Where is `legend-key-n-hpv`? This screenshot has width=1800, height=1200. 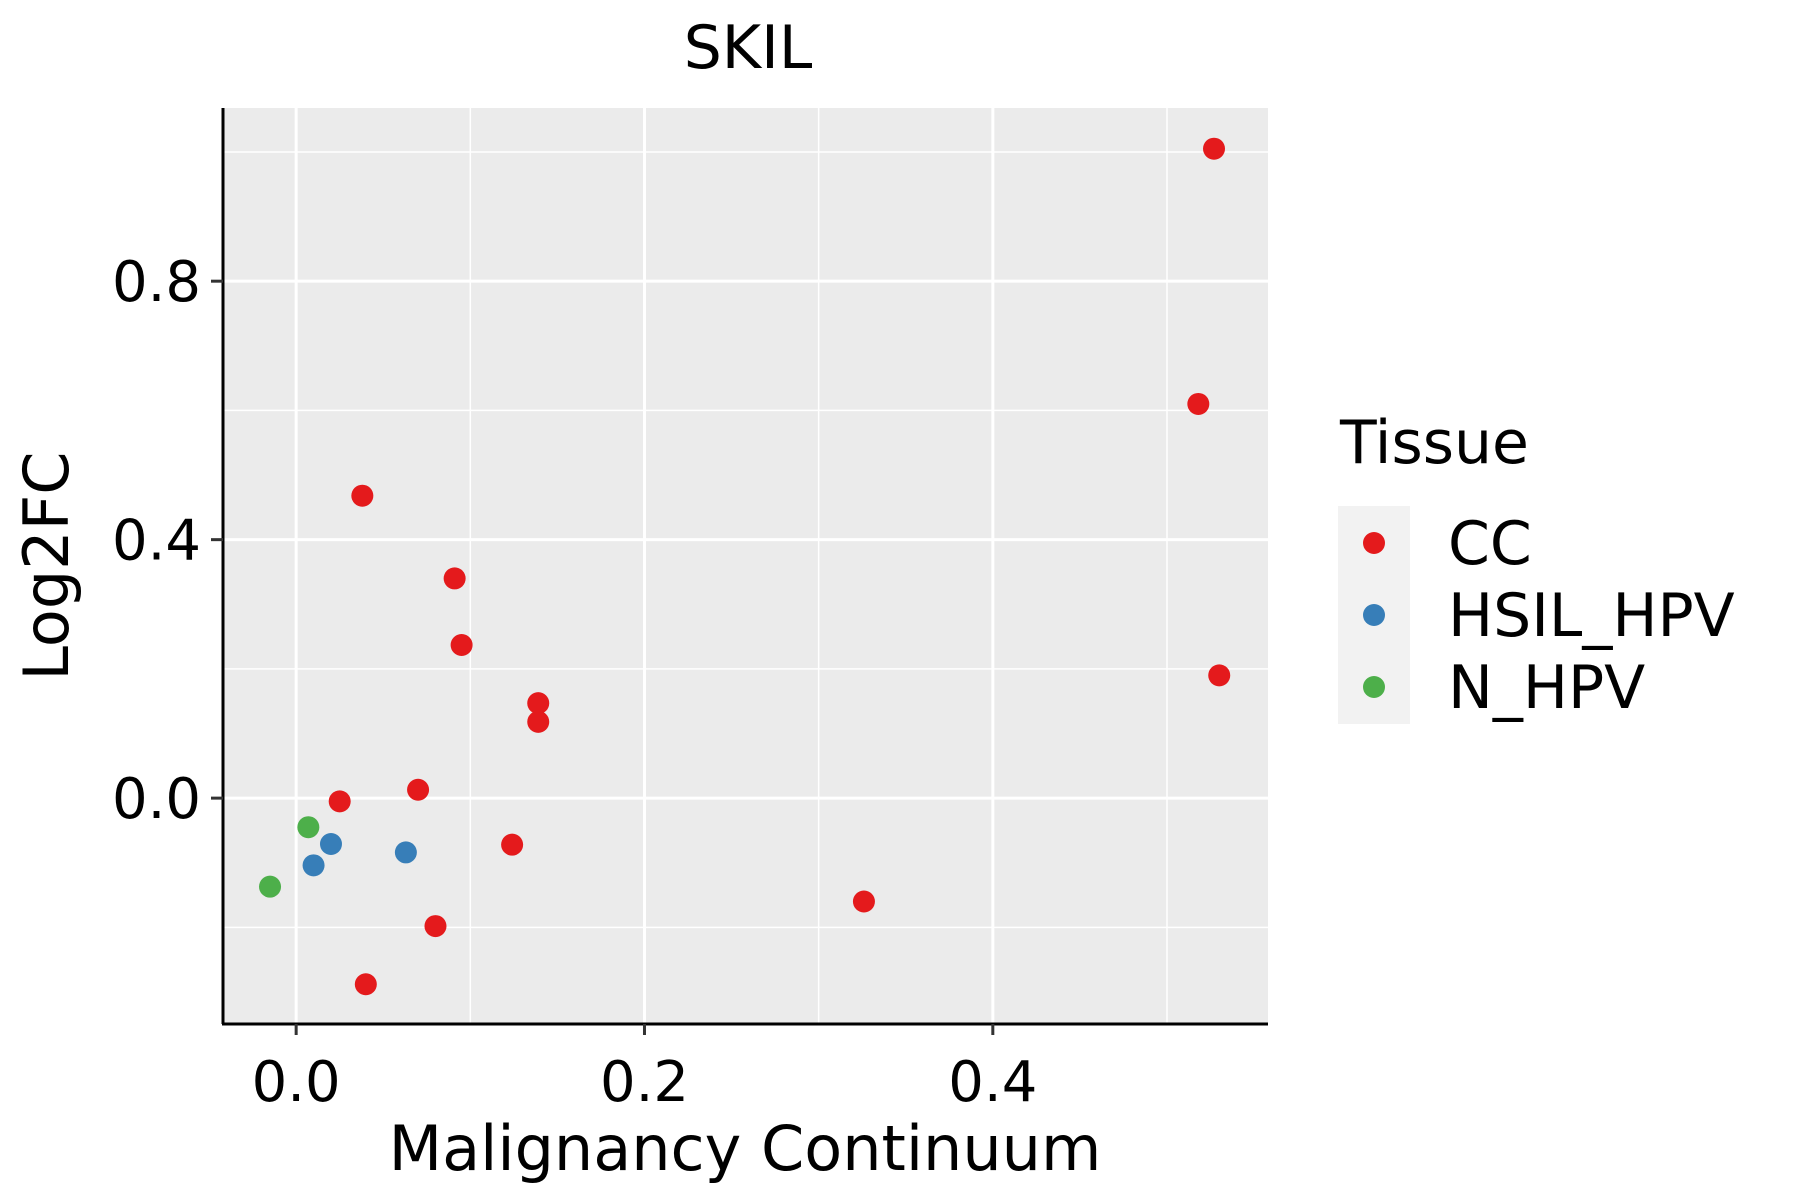 legend-key-n-hpv is located at coordinates (1374, 687).